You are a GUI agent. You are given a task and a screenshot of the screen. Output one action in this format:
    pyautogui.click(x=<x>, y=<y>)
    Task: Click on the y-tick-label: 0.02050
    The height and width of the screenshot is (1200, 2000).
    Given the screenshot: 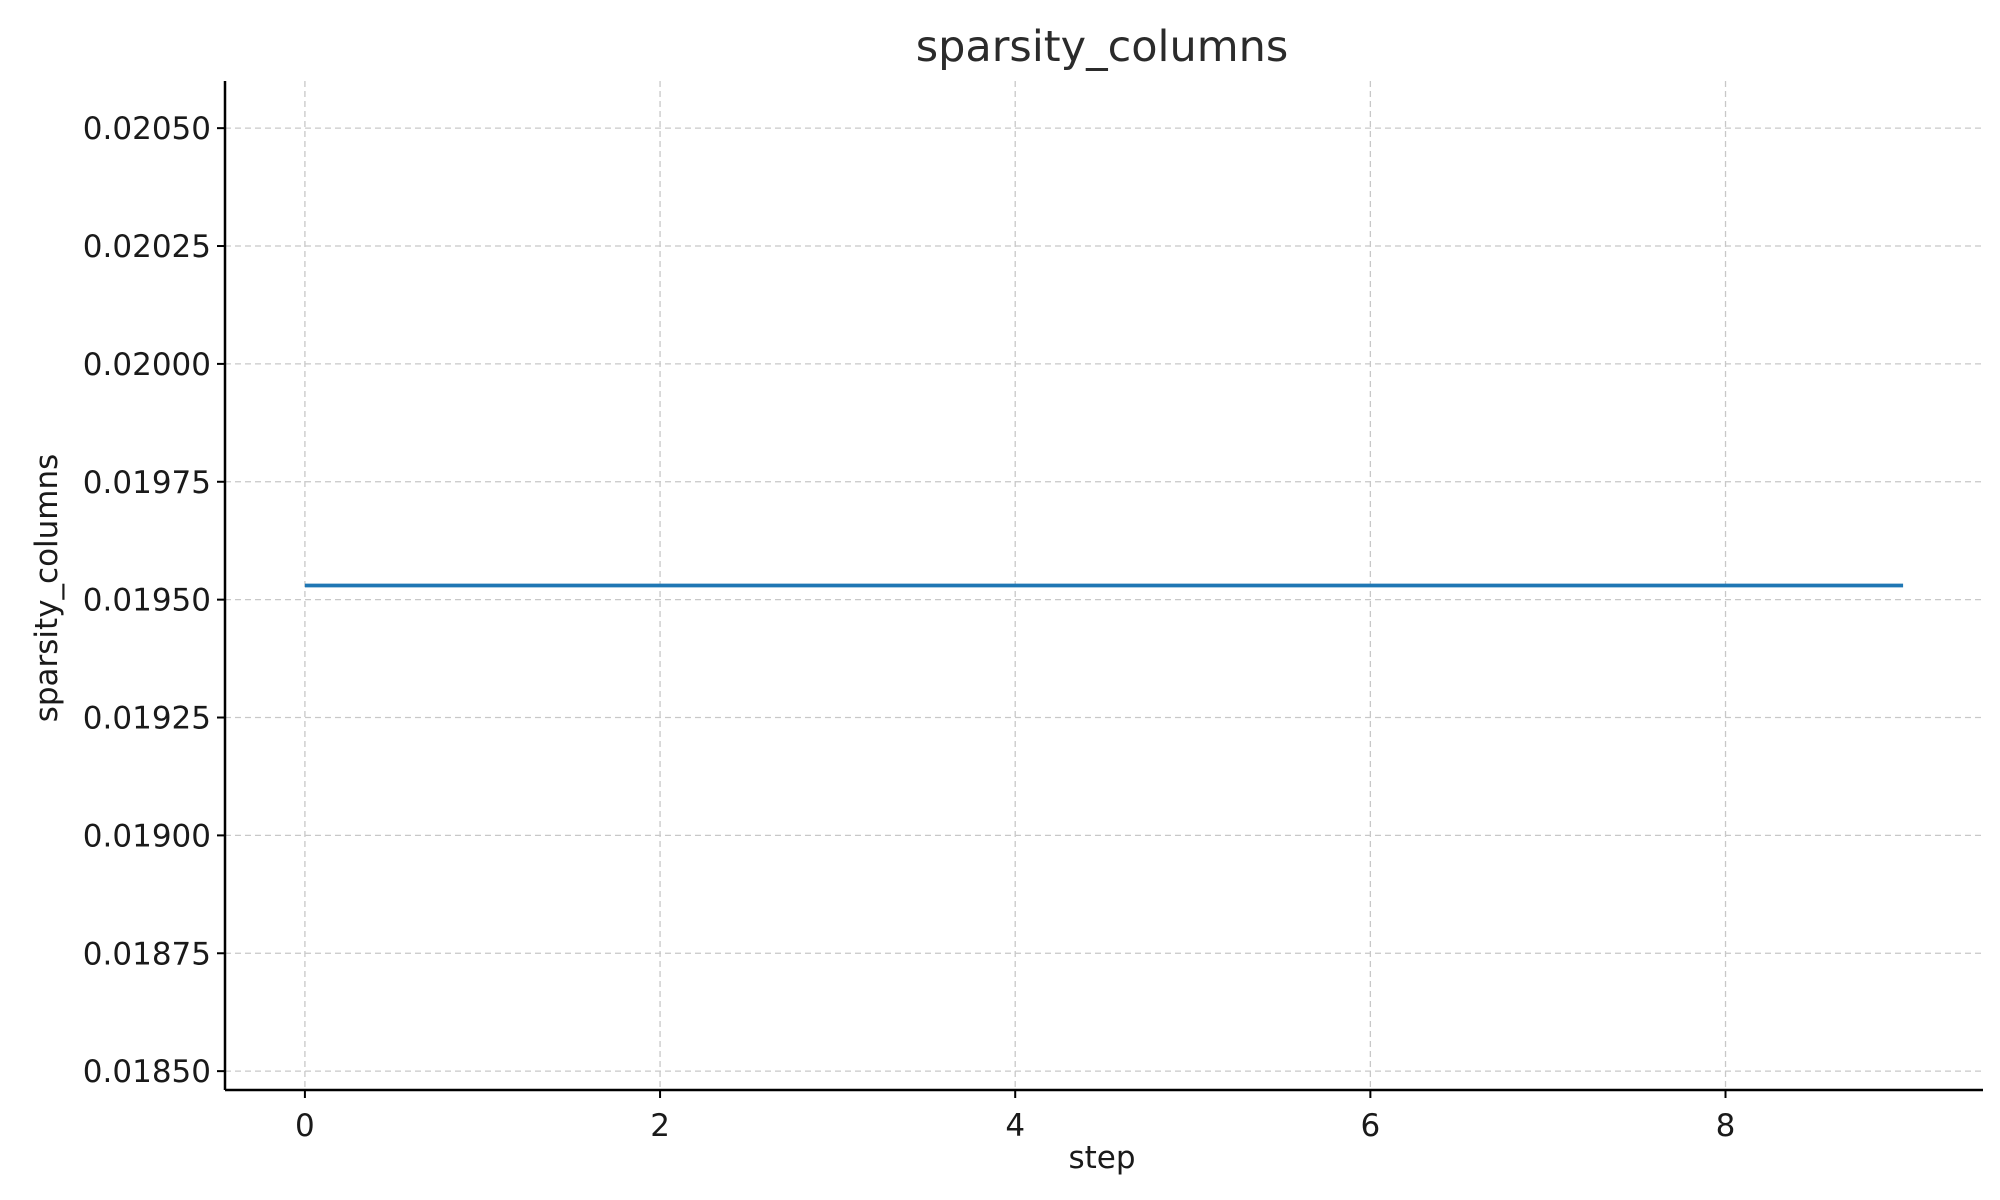 What is the action you would take?
    pyautogui.click(x=147, y=129)
    